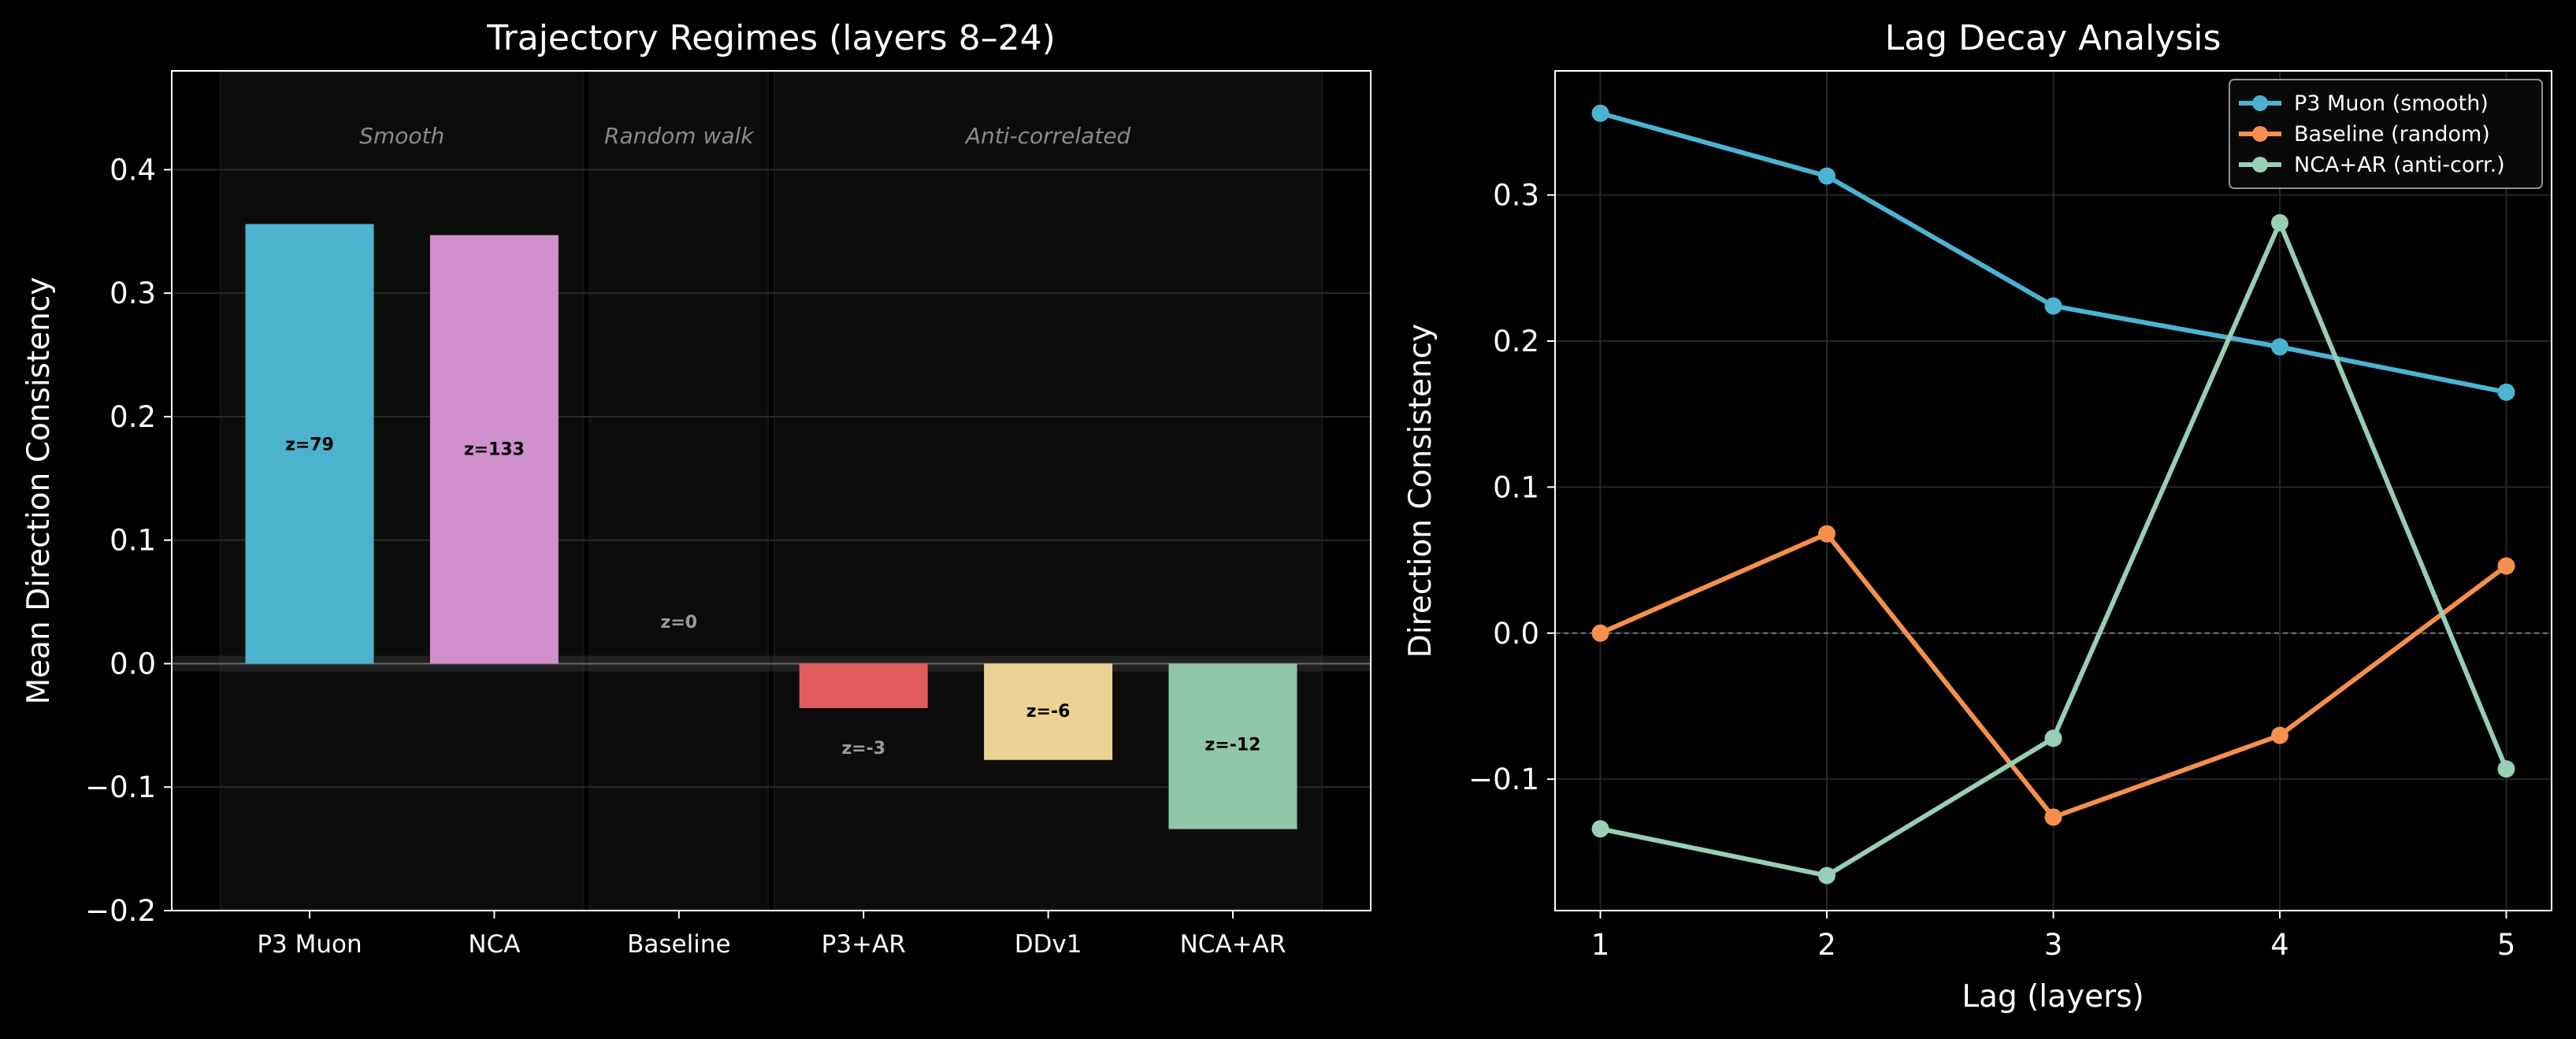  What do you see at coordinates (132, 541) in the screenshot?
I see `bar-y-tick-label: 0.1` at bounding box center [132, 541].